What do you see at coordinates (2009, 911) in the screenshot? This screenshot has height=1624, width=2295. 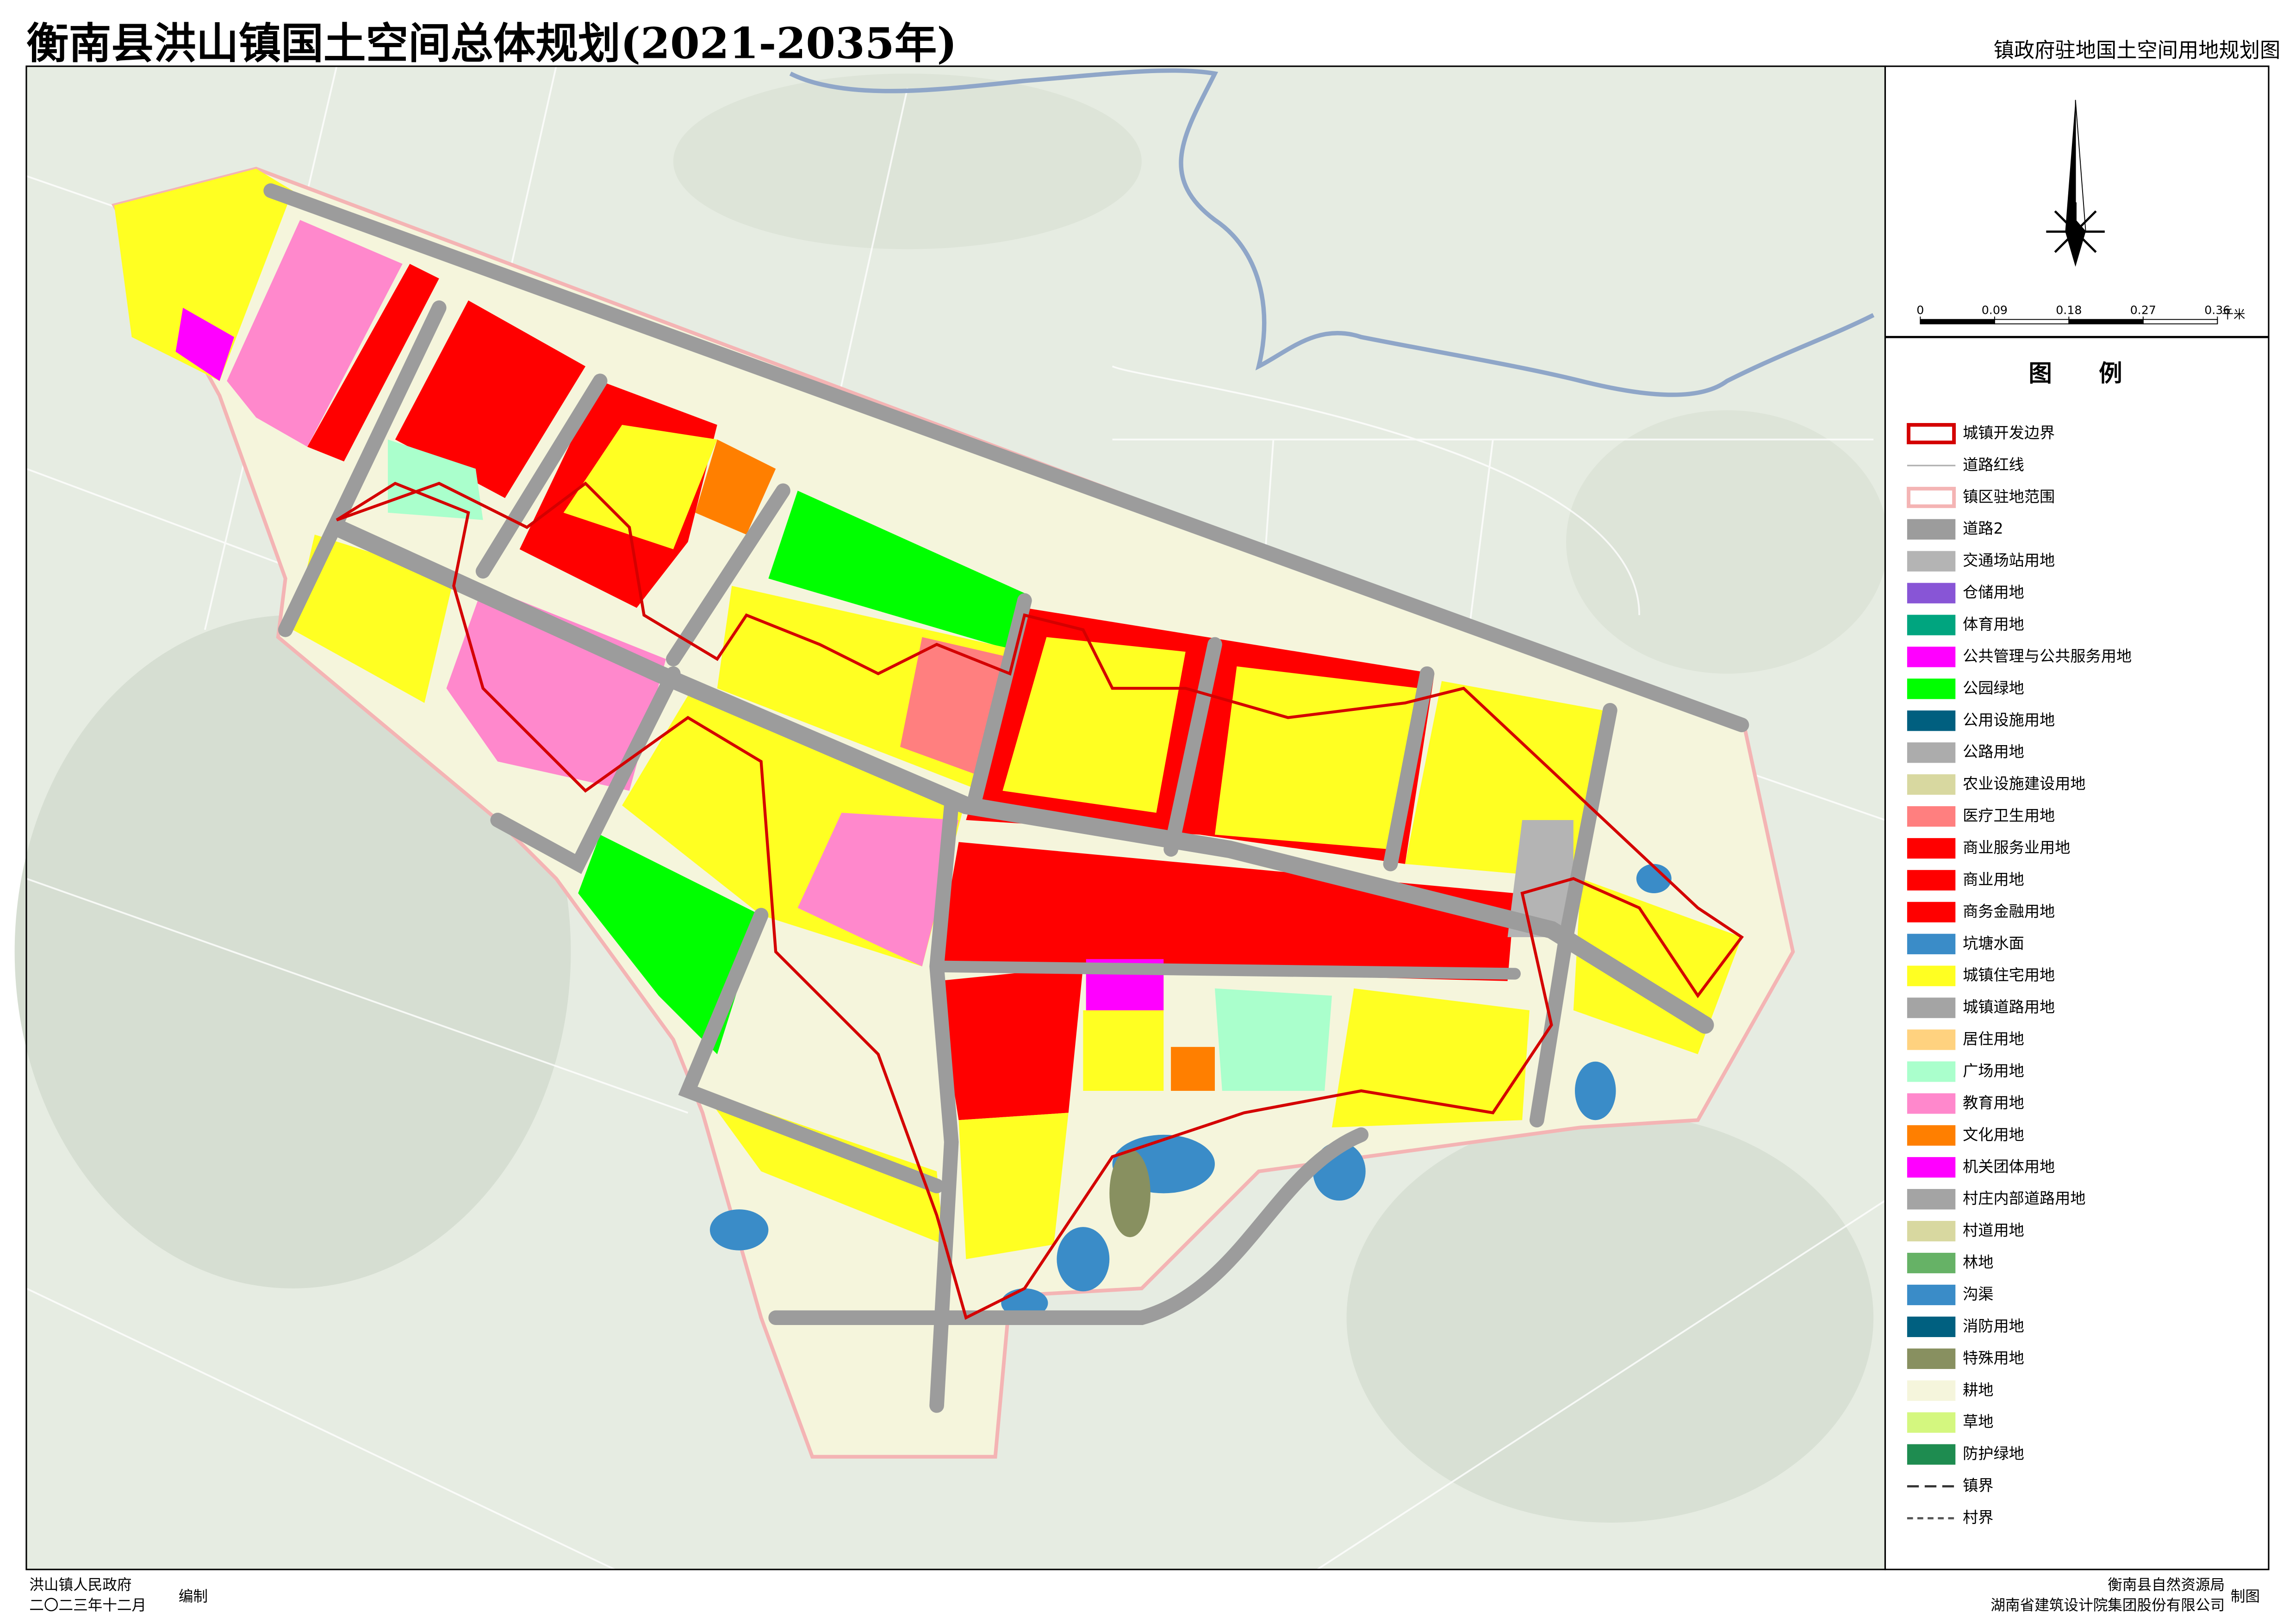 I see `legend-label: 商务金融用地` at bounding box center [2009, 911].